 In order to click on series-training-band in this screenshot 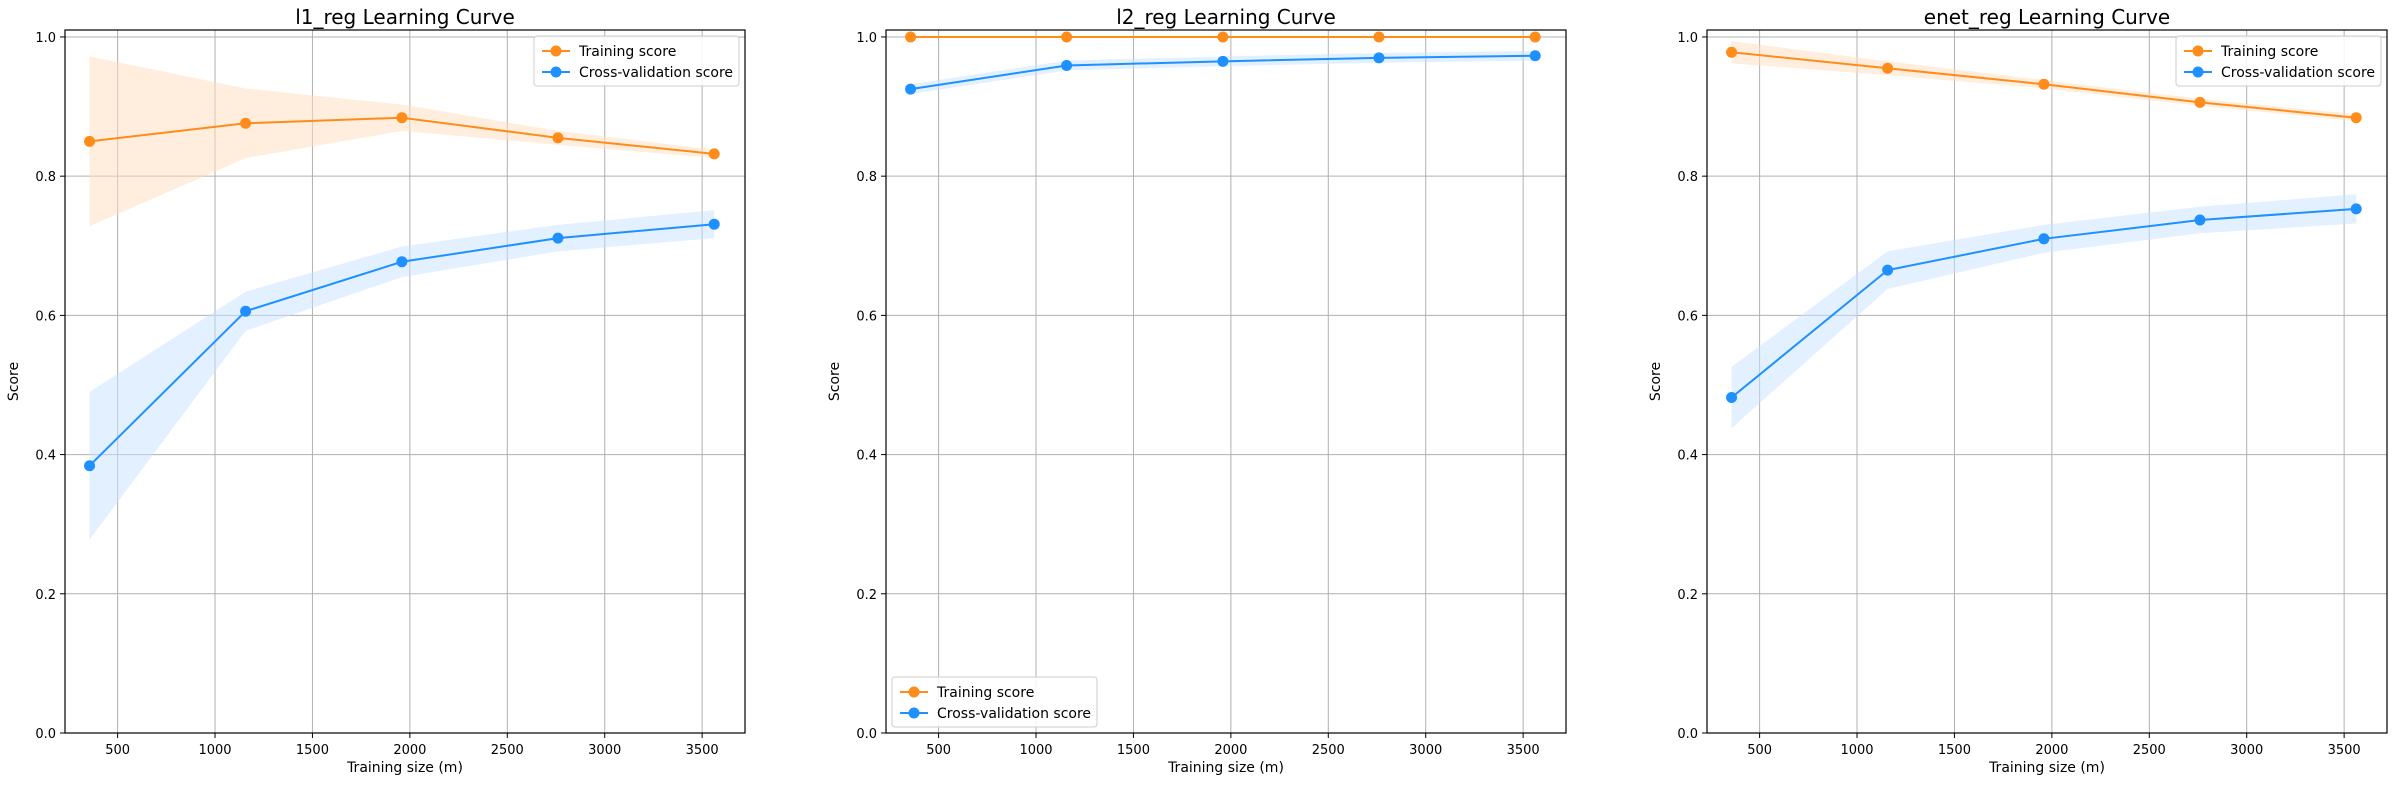, I will do `click(402, 141)`.